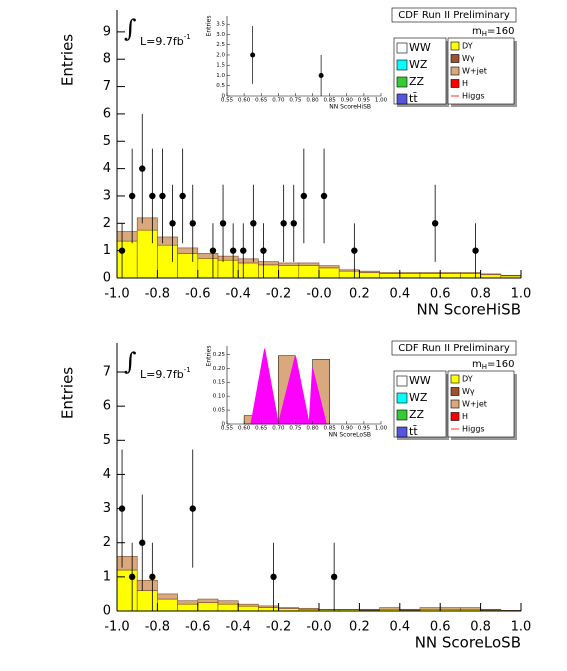 This screenshot has height=671, width=567. What do you see at coordinates (278, 101) in the screenshot?
I see `inset-x-tick-label: 0.70` at bounding box center [278, 101].